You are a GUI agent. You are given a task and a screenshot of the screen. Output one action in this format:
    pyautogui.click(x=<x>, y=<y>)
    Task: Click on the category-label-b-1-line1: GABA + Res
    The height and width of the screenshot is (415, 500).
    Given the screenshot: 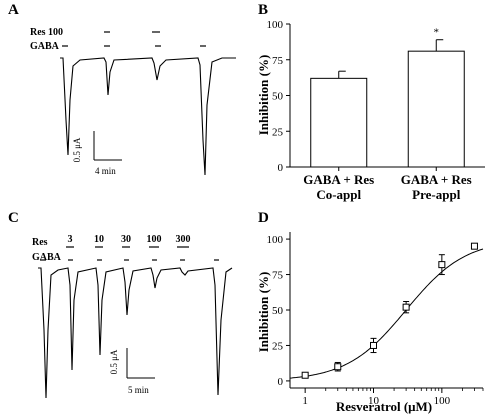 What is the action you would take?
    pyautogui.click(x=436, y=179)
    